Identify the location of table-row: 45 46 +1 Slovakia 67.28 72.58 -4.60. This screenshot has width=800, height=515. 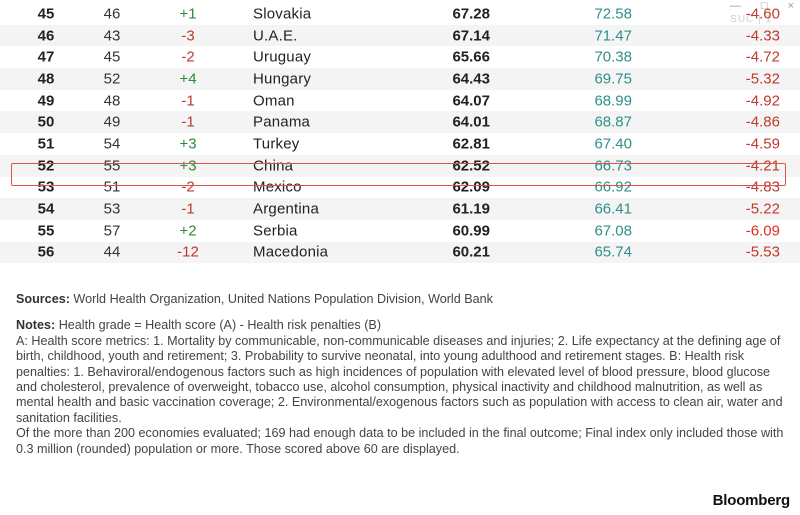
(400, 14).